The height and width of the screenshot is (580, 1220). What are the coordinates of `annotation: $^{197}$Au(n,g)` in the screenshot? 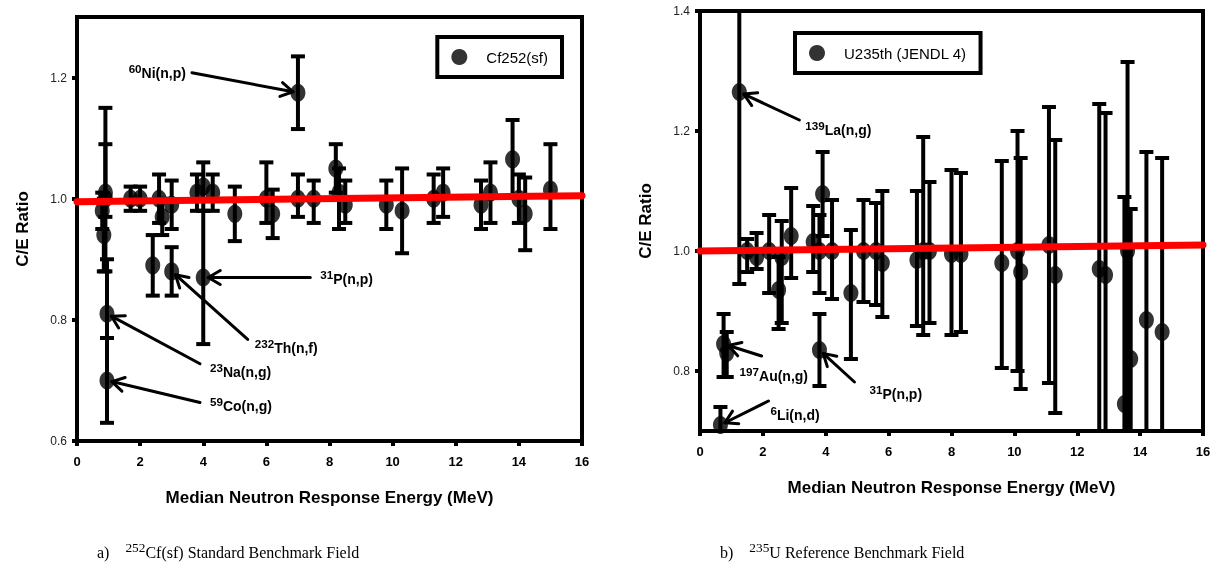 It's located at (774, 374).